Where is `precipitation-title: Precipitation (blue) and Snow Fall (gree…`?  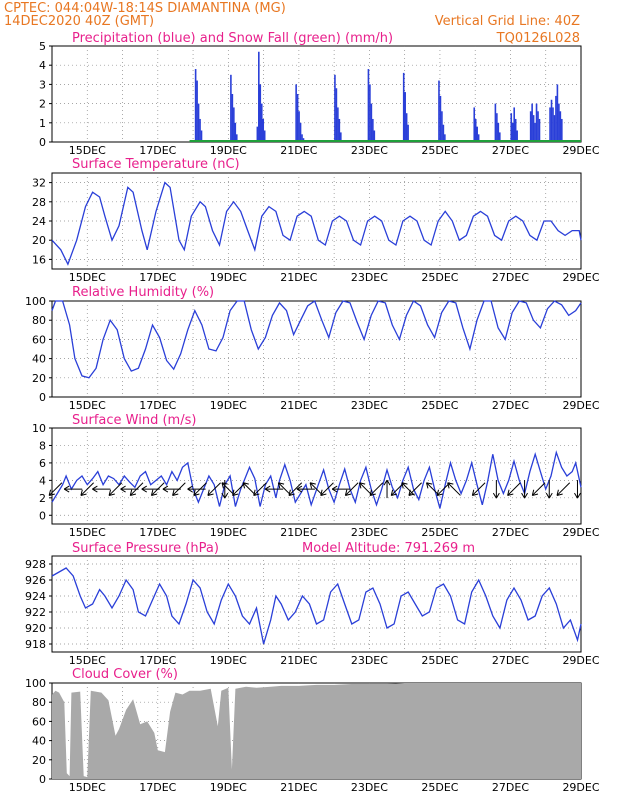
precipitation-title: Precipitation (blue) and Snow Fall (gree… is located at coordinates (232, 38).